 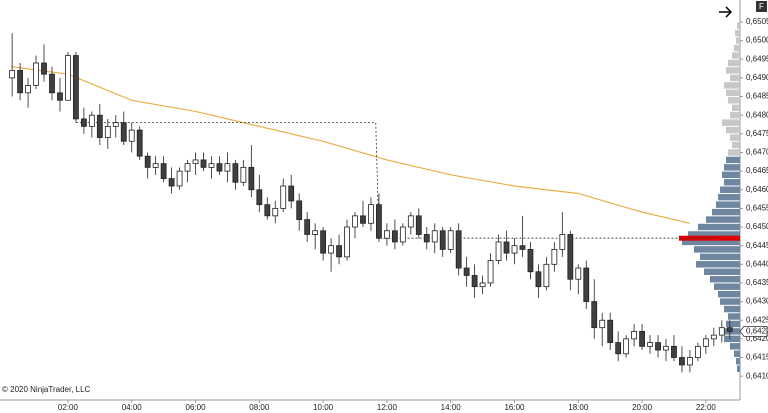 I want to click on y-tick-label: 0,6495, so click(x=757, y=58).